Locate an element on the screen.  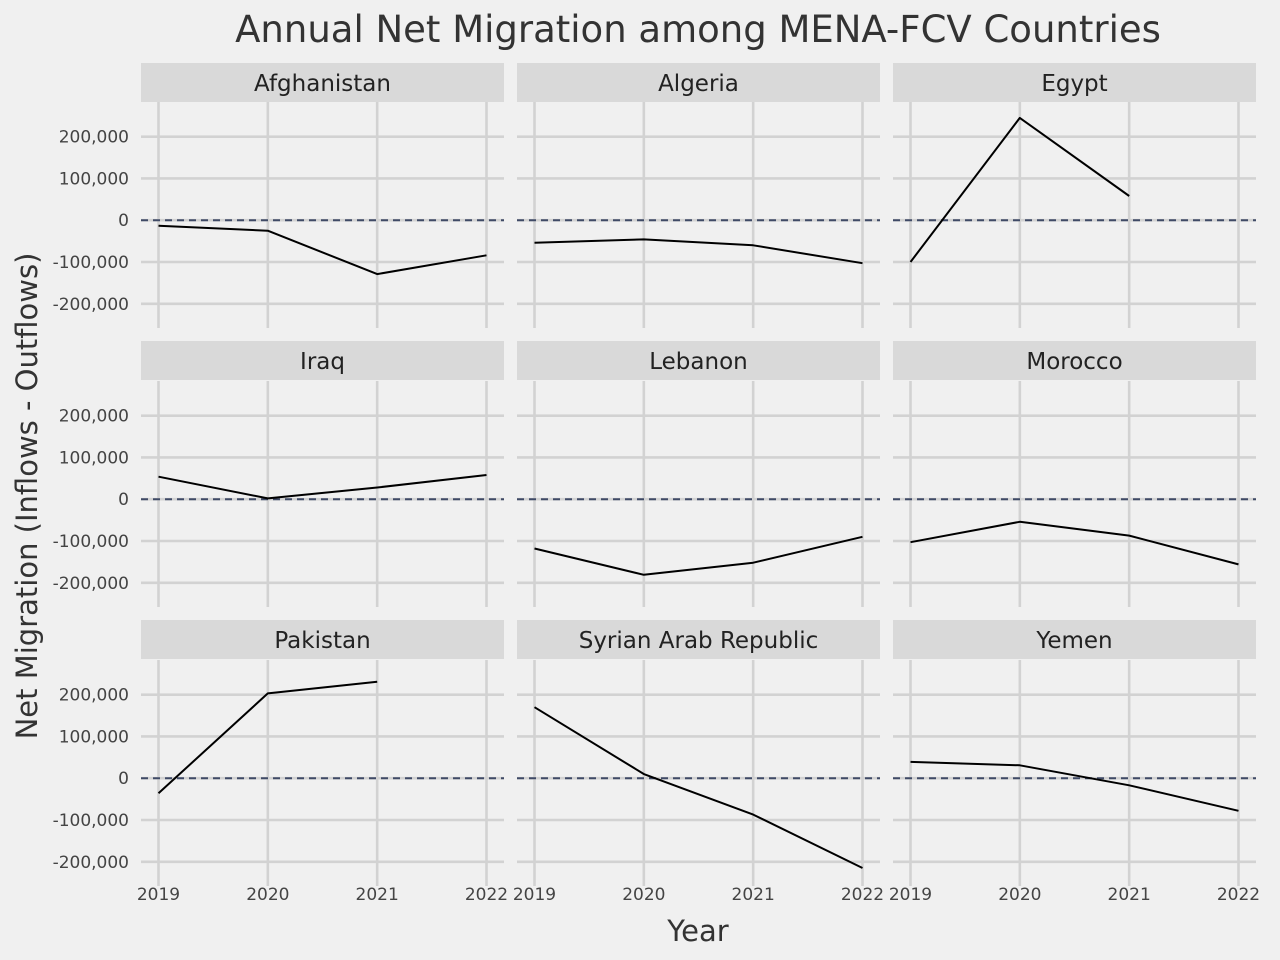
facet-label: Egypt is located at coordinates (1074, 84).